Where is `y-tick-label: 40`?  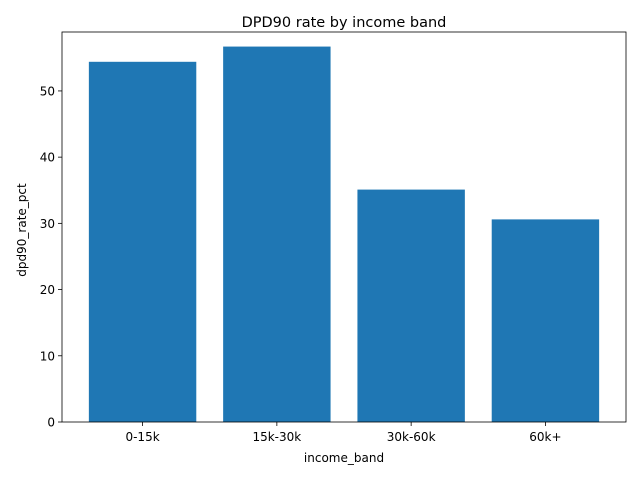 y-tick-label: 40 is located at coordinates (47, 158).